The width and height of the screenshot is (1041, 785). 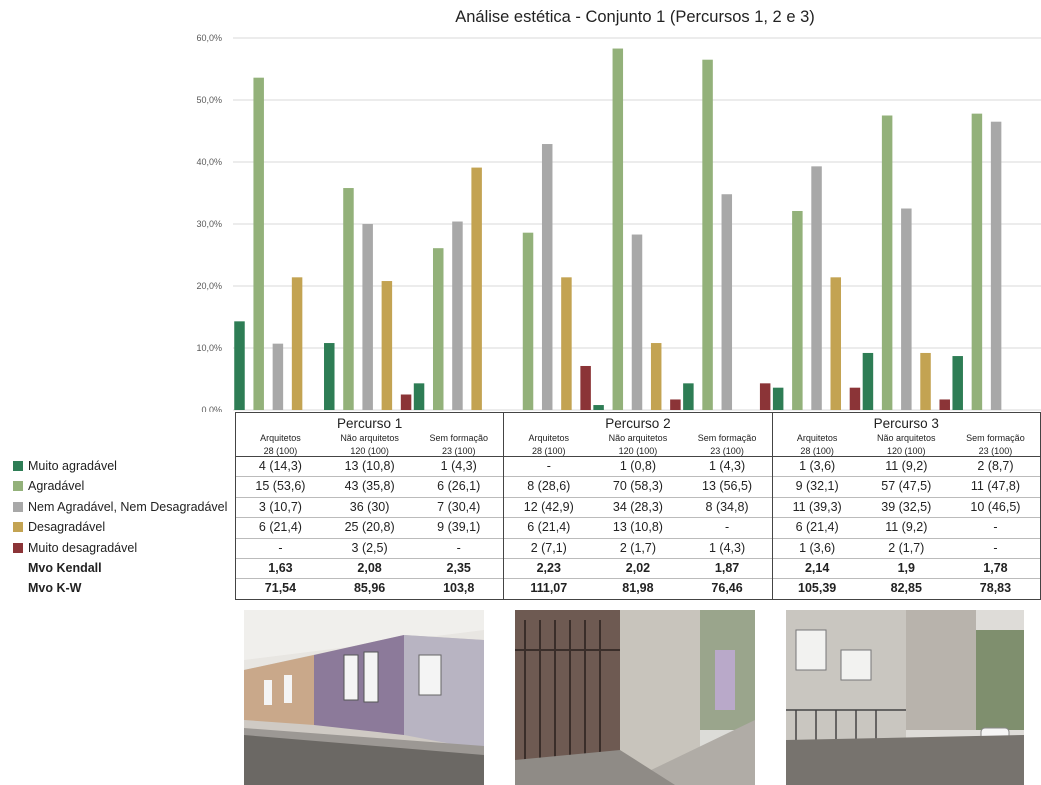 What do you see at coordinates (279, 568) in the screenshot?
I see `table-cell: 1,63` at bounding box center [279, 568].